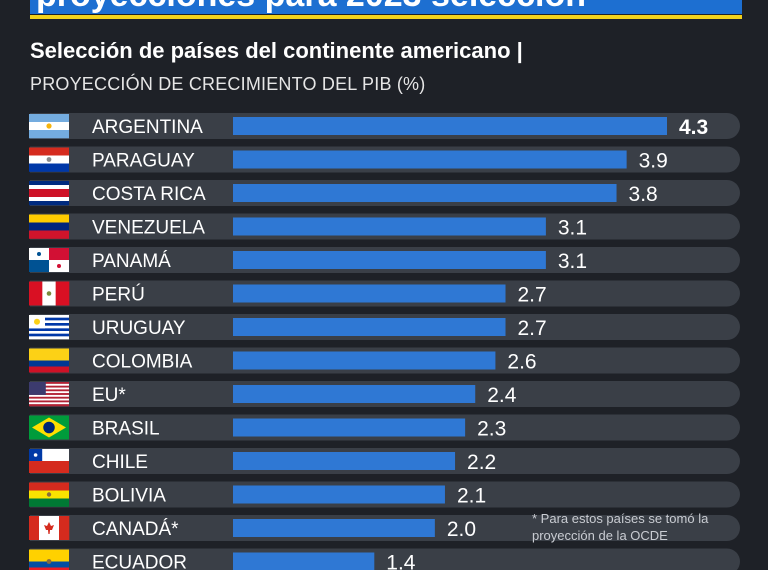  I want to click on bar-row-chile: CHILE 2.2, so click(384, 461).